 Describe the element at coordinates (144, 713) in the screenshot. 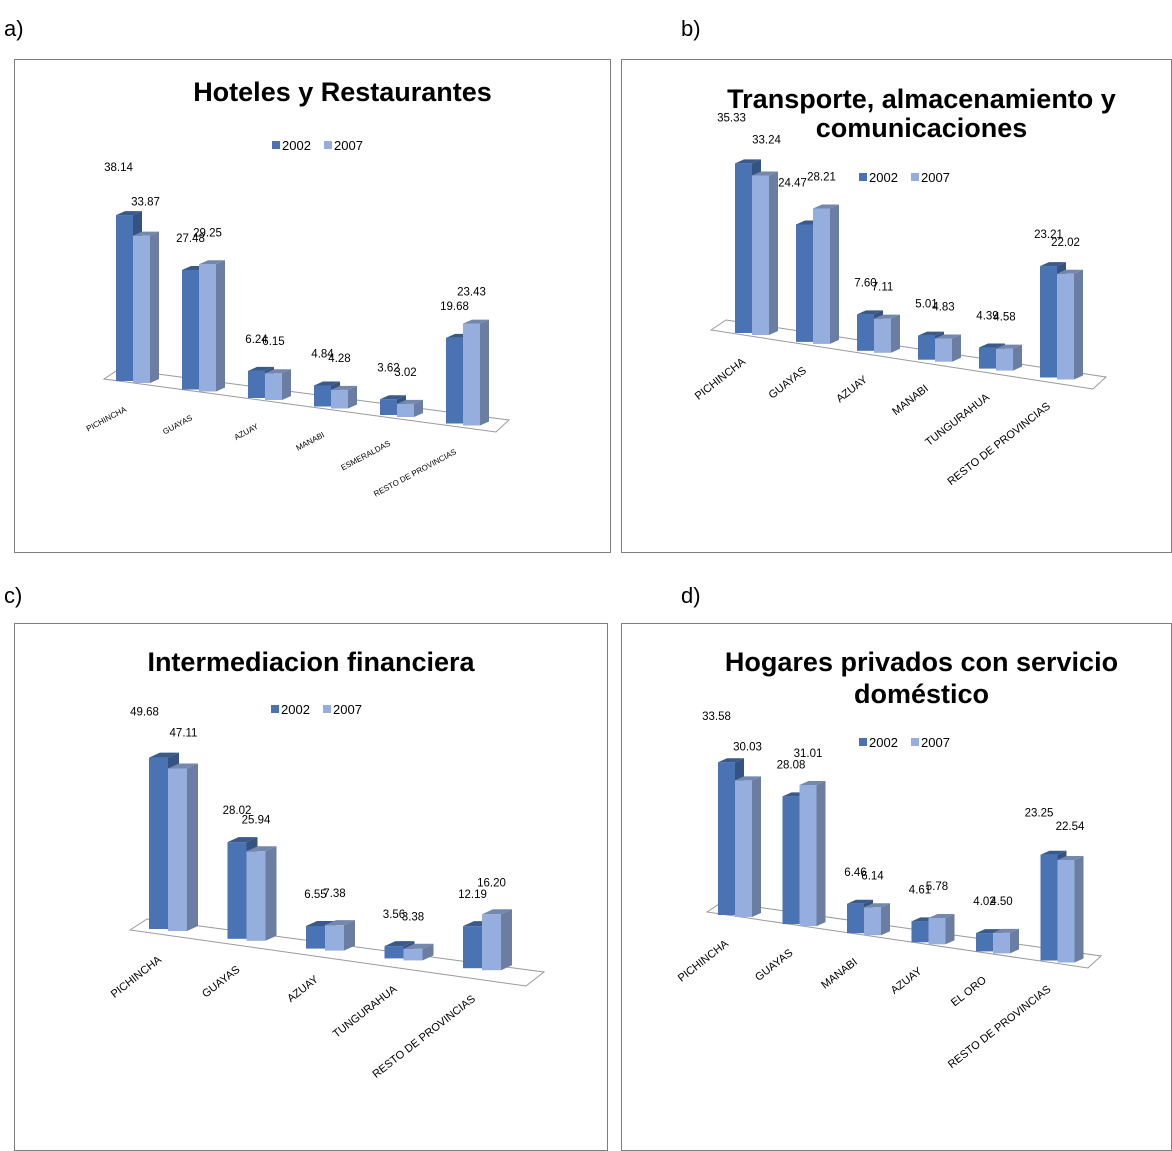

I see `data-label: 49.68` at that location.